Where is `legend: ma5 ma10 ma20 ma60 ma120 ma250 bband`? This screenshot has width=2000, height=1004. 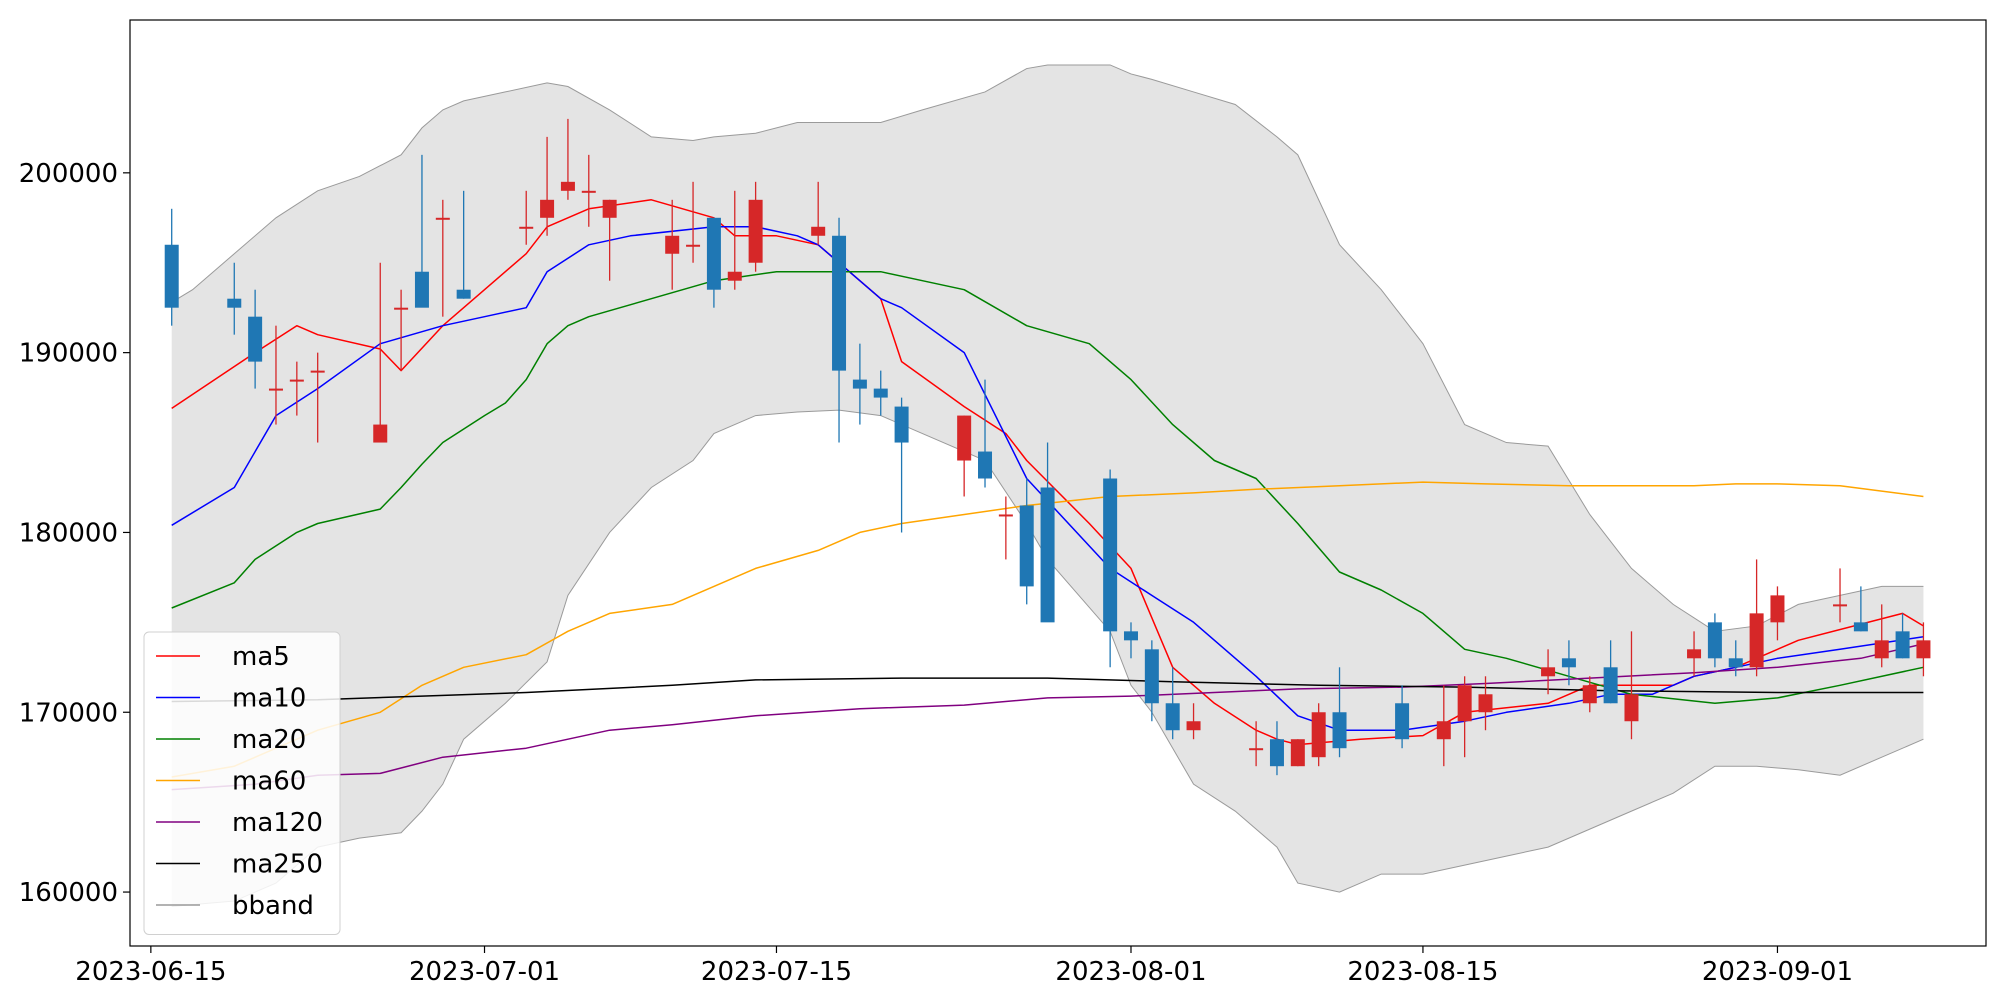
legend: ma5 ma10 ma20 ma60 ma120 ma250 bband is located at coordinates (242, 783).